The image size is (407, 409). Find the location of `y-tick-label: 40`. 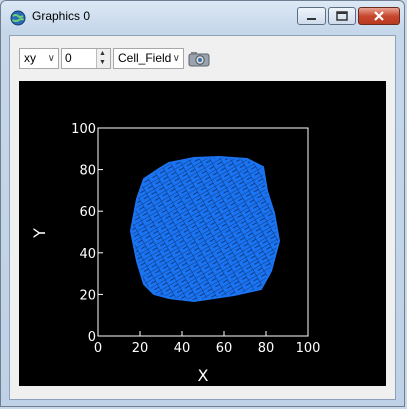

y-tick-label: 40 is located at coordinates (87, 254).